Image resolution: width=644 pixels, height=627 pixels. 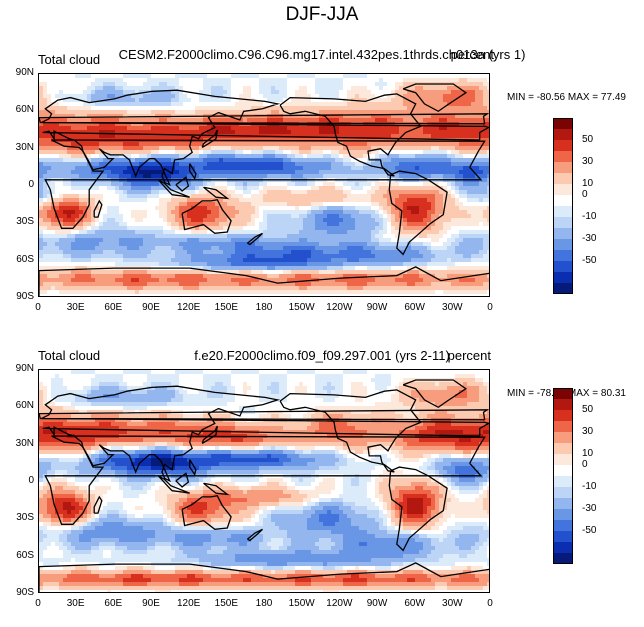 I want to click on lon-tick-label: 120E, so click(x=188, y=603).